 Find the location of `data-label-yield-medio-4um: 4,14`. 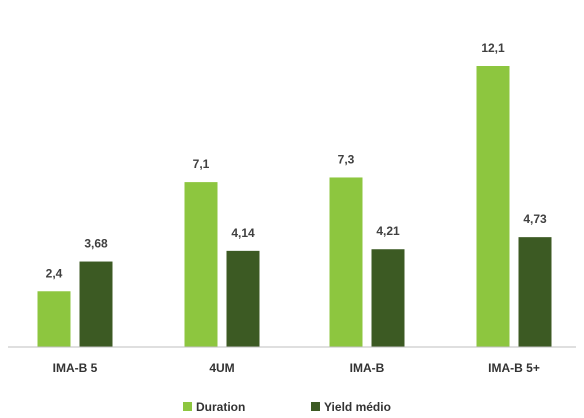

data-label-yield-medio-4um: 4,14 is located at coordinates (243, 233).